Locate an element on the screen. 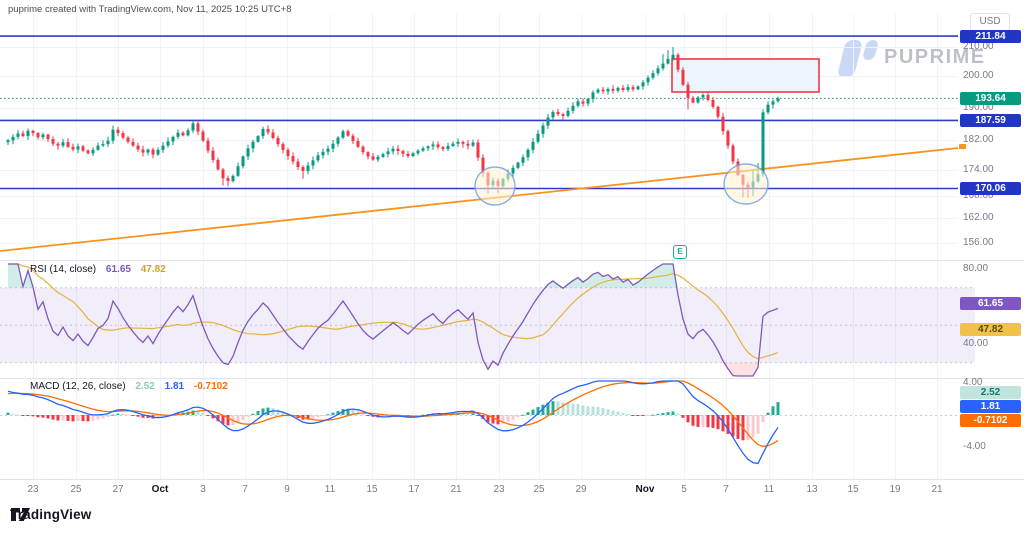  axis-badge-170.06: 170.06 is located at coordinates (990, 188).